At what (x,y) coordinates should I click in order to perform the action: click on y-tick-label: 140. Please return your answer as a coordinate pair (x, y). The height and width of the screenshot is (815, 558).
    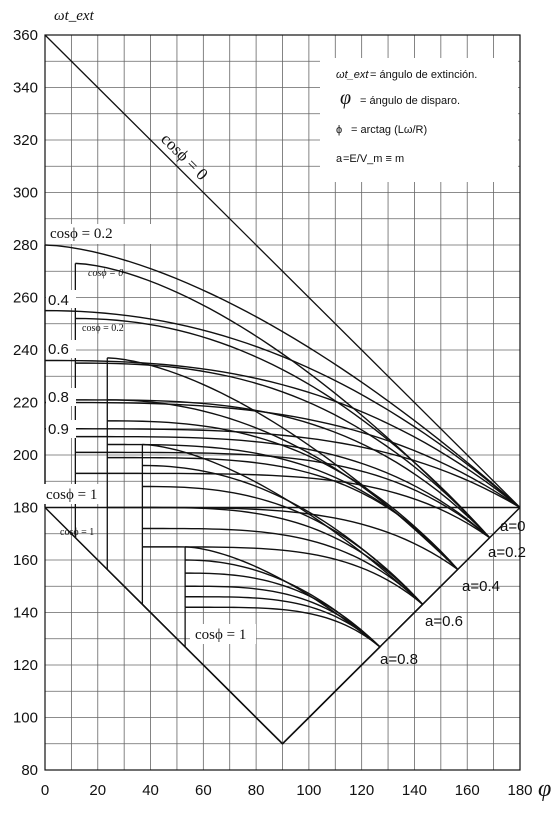
    Looking at the image, I should click on (25, 613).